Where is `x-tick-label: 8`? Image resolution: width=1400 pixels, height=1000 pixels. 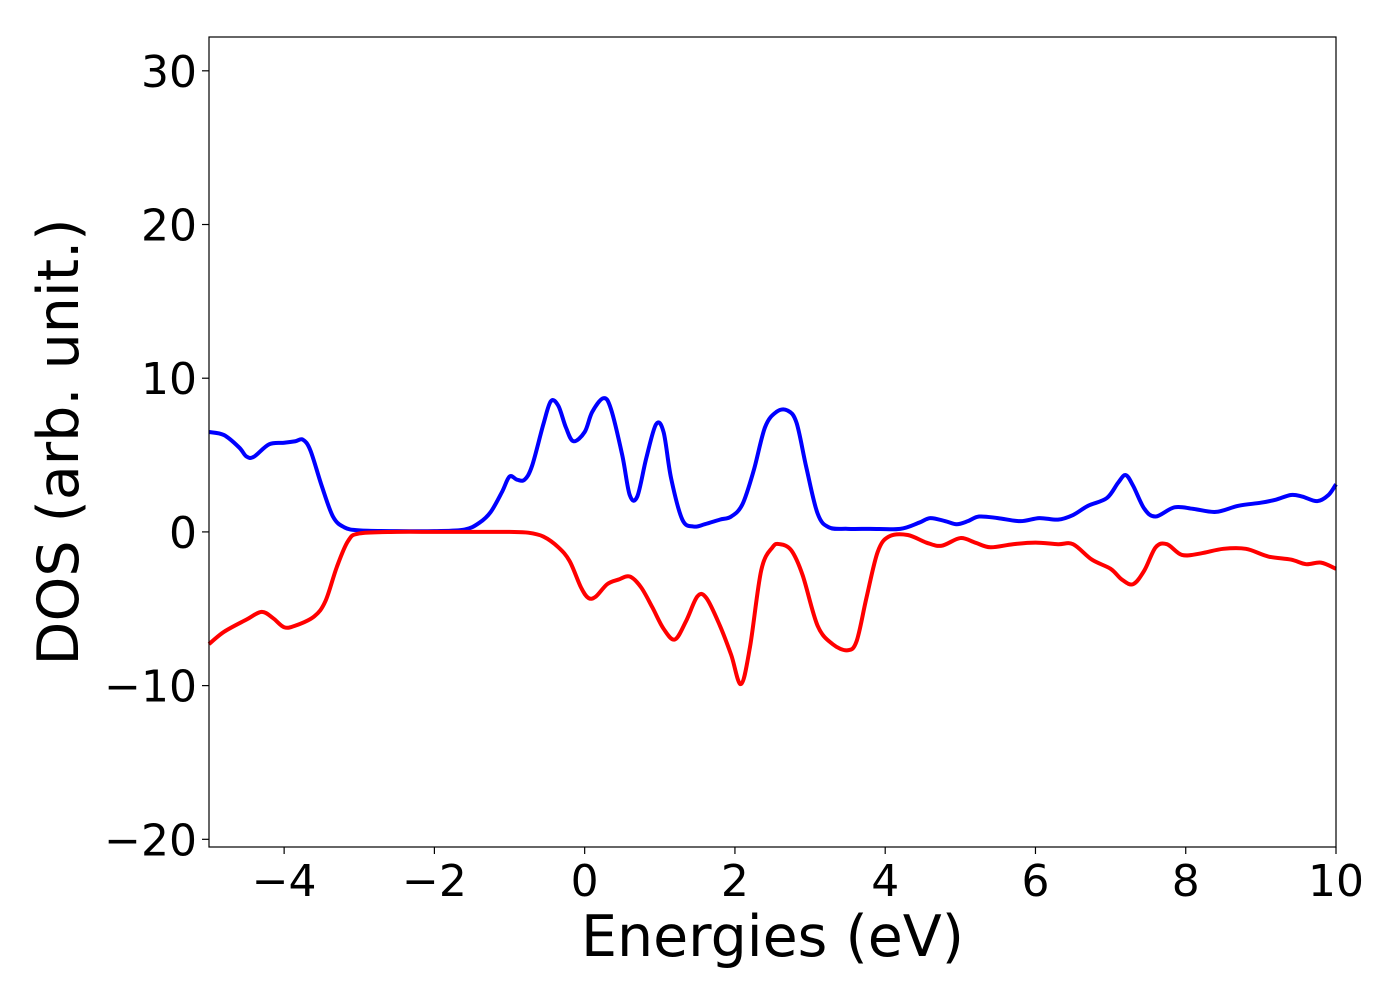
x-tick-label: 8 is located at coordinates (1186, 881).